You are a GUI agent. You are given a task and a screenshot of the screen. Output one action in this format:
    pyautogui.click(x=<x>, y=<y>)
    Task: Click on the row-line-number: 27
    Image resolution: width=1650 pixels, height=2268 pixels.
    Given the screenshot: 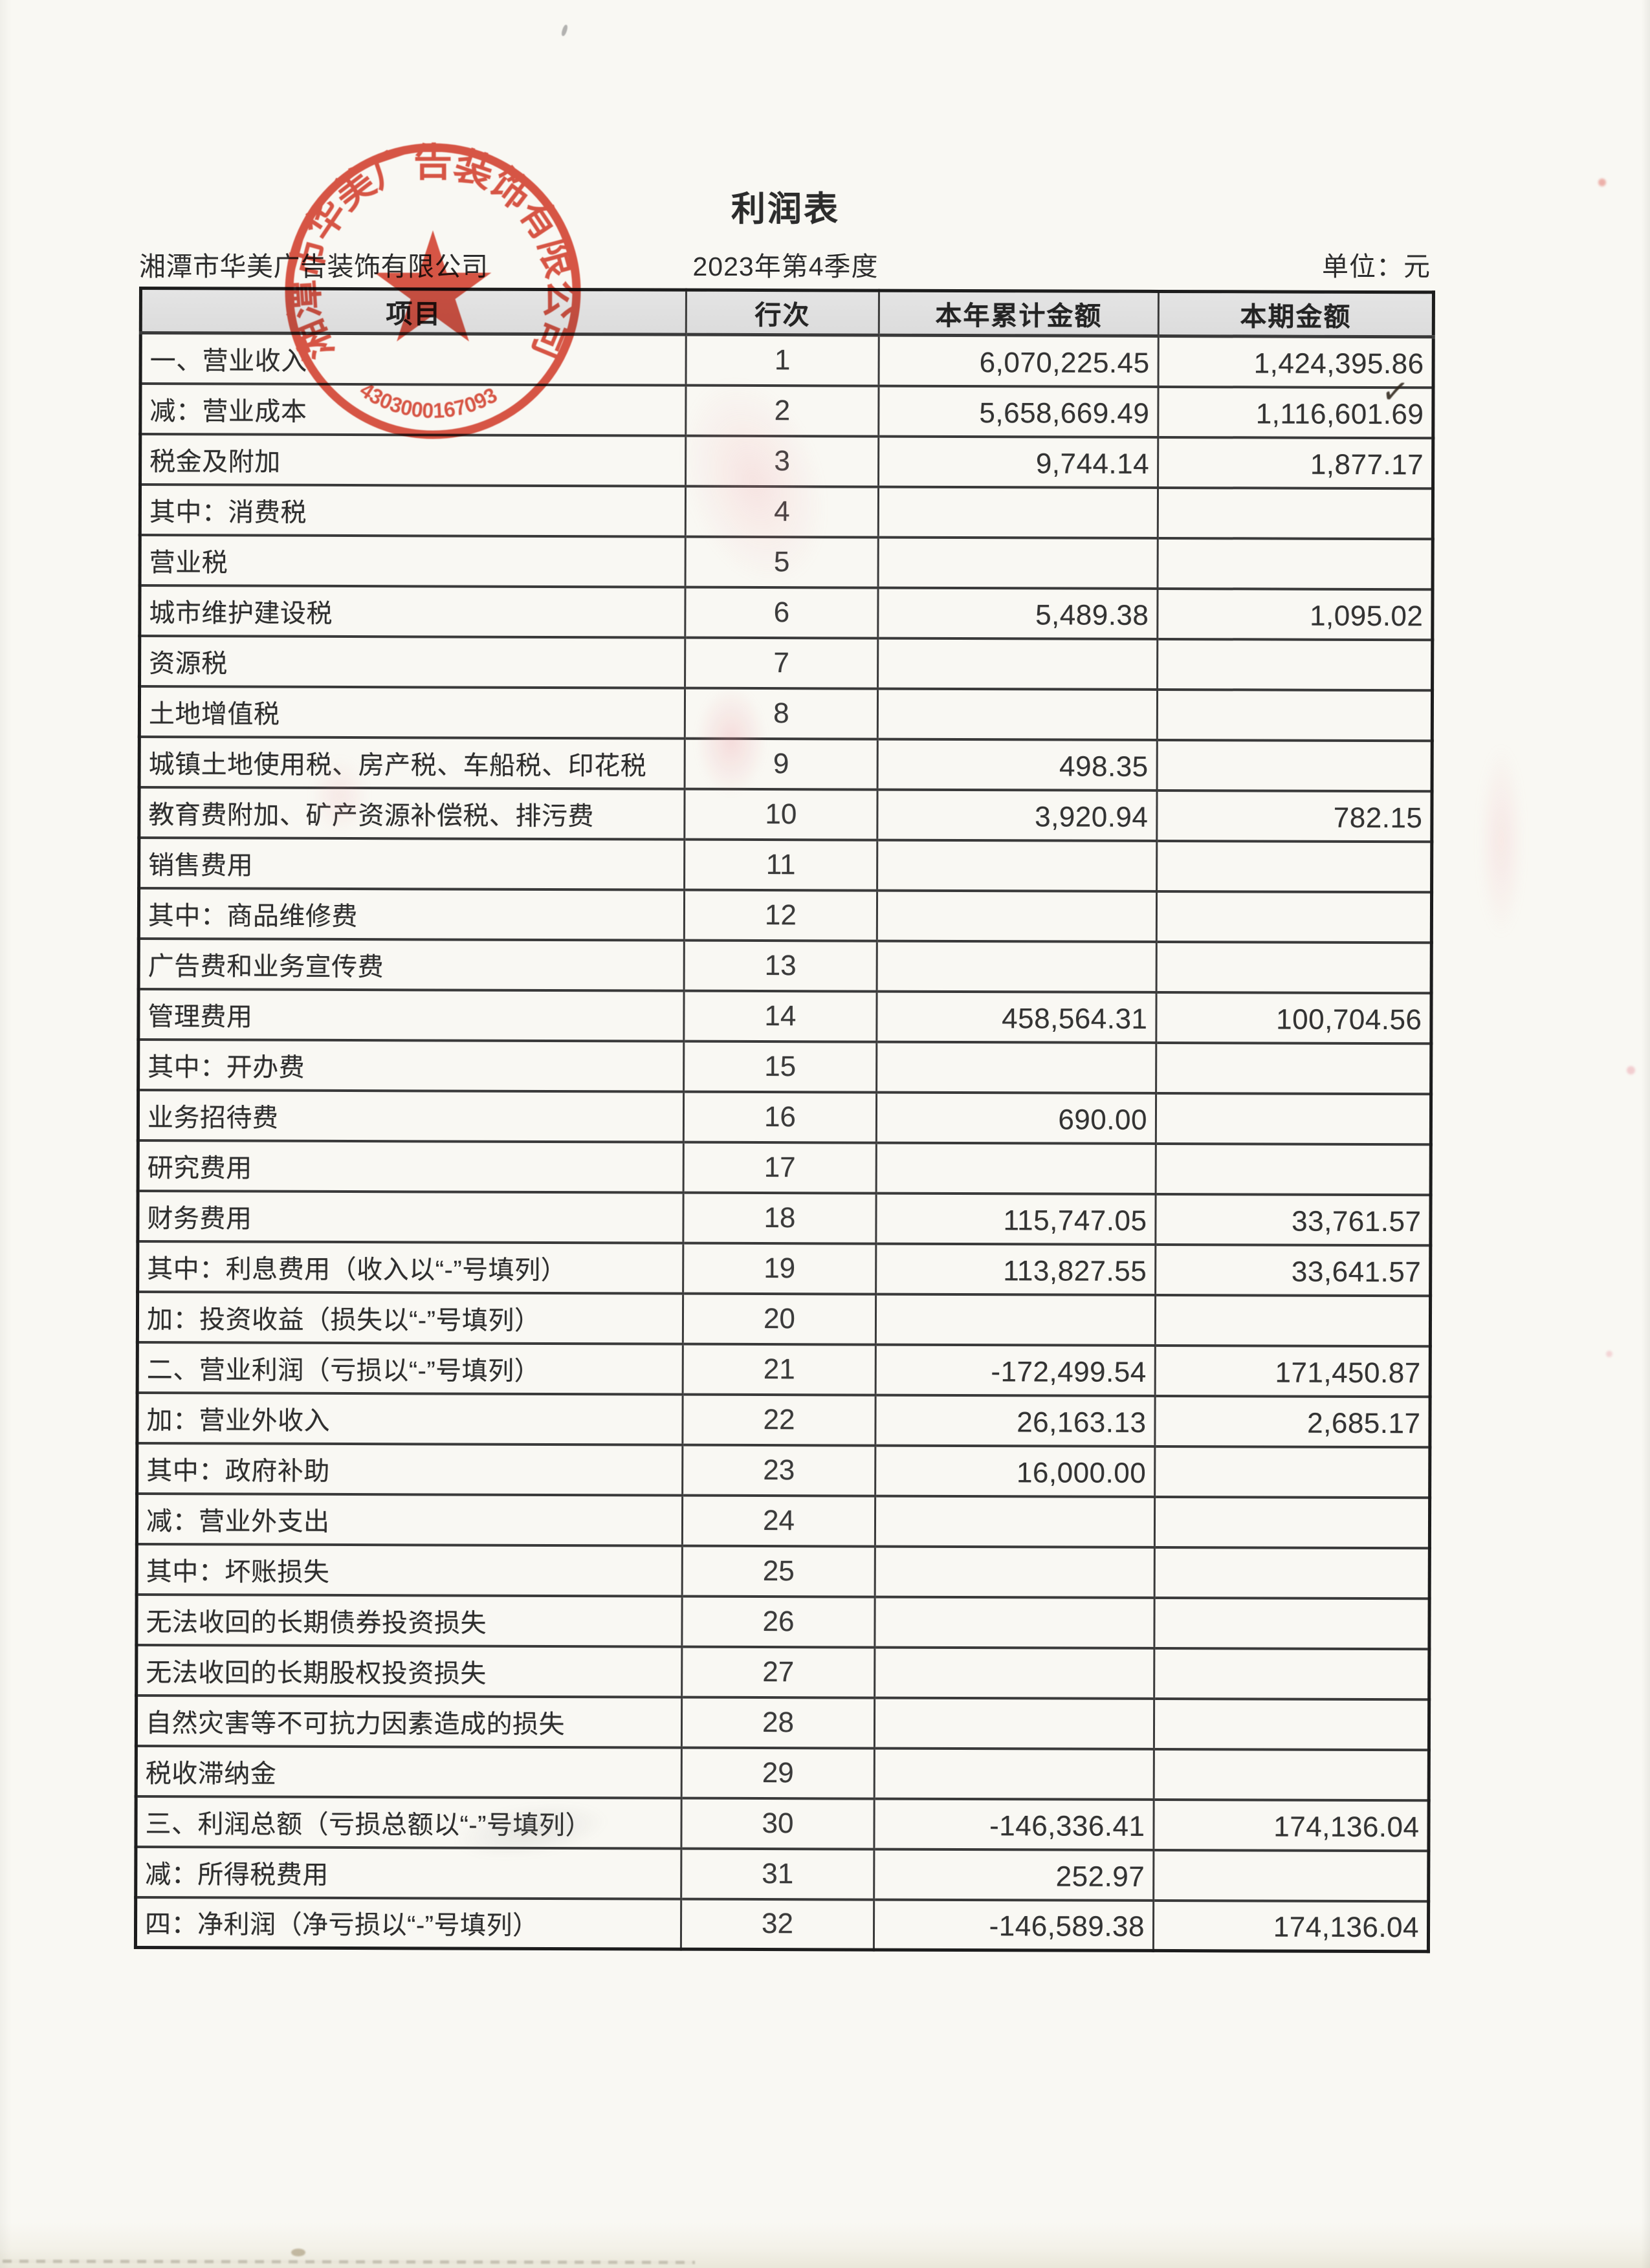 What is the action you would take?
    pyautogui.click(x=778, y=1672)
    